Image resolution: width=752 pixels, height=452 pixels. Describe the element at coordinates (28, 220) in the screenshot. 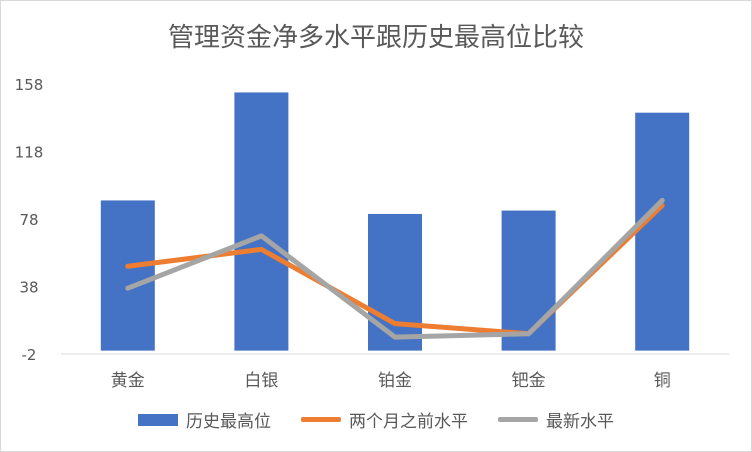

I see `y-tick-label-2: 78` at that location.